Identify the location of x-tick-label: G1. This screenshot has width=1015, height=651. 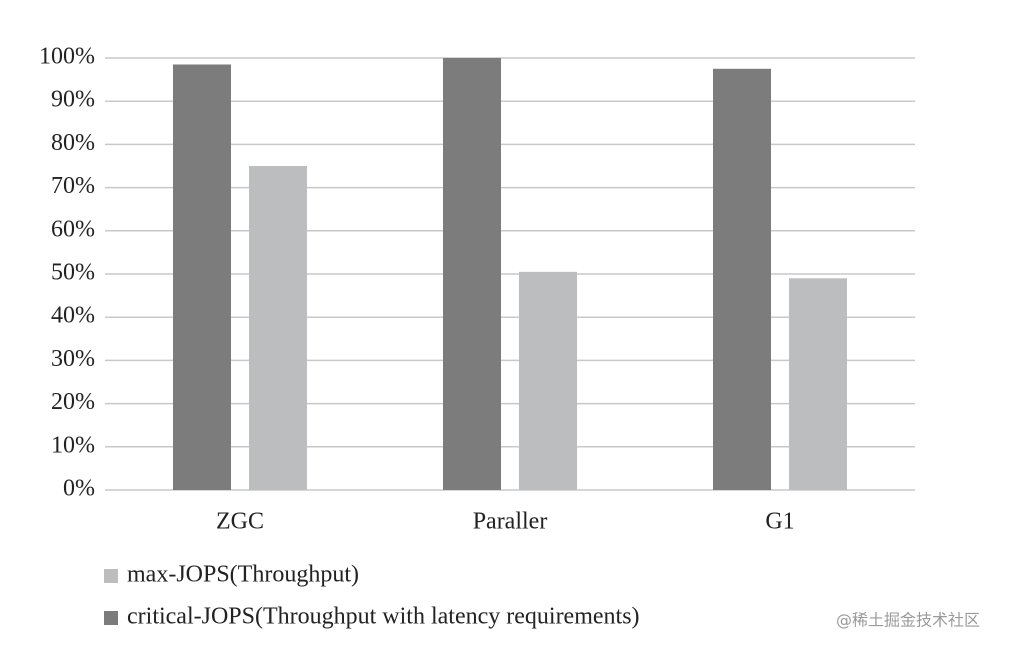
(779, 522).